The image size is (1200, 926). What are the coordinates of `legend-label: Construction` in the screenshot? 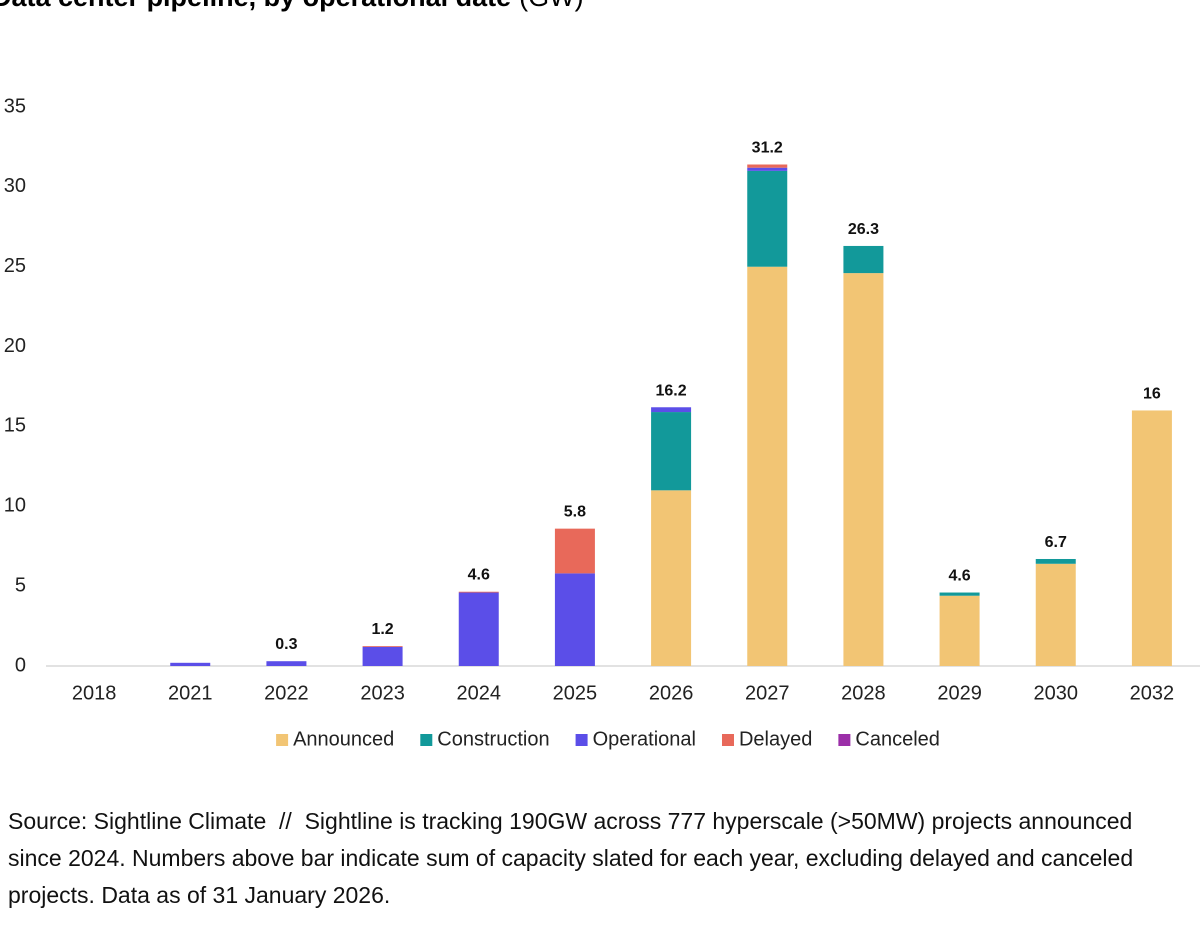 It's located at (493, 739).